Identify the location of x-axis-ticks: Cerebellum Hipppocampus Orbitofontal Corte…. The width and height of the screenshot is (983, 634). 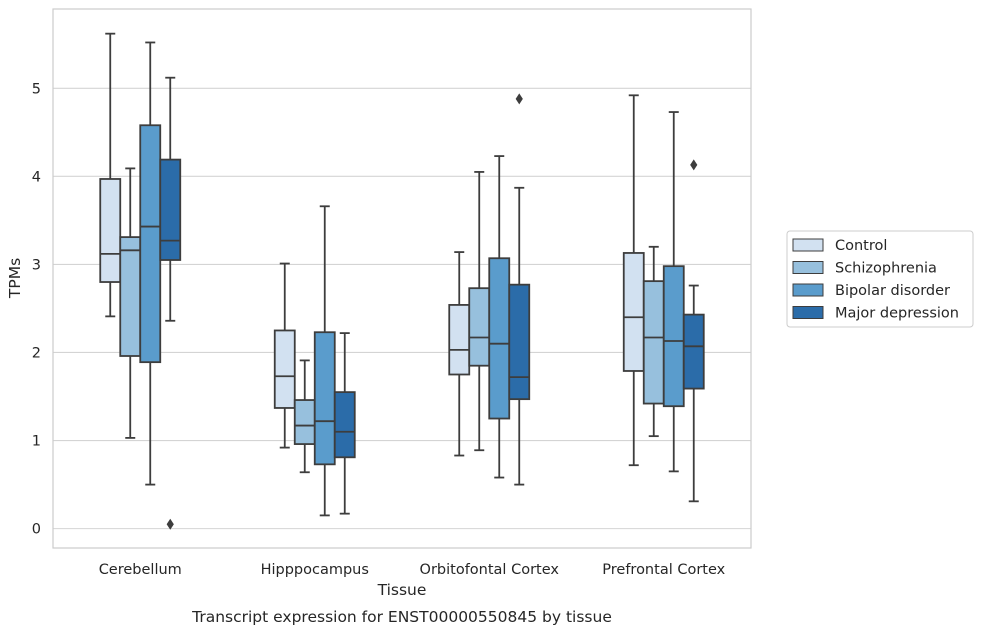
(412, 570).